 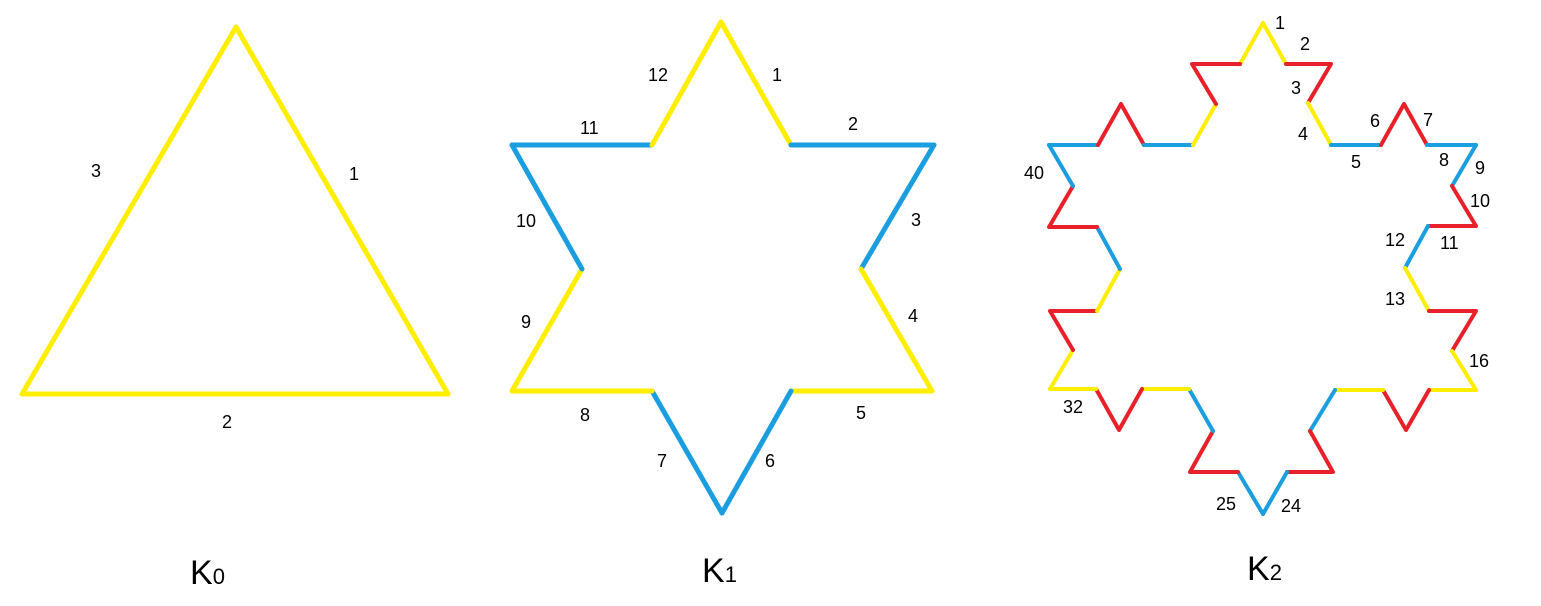 What do you see at coordinates (777, 75) in the screenshot?
I see `k1-label-1: 1` at bounding box center [777, 75].